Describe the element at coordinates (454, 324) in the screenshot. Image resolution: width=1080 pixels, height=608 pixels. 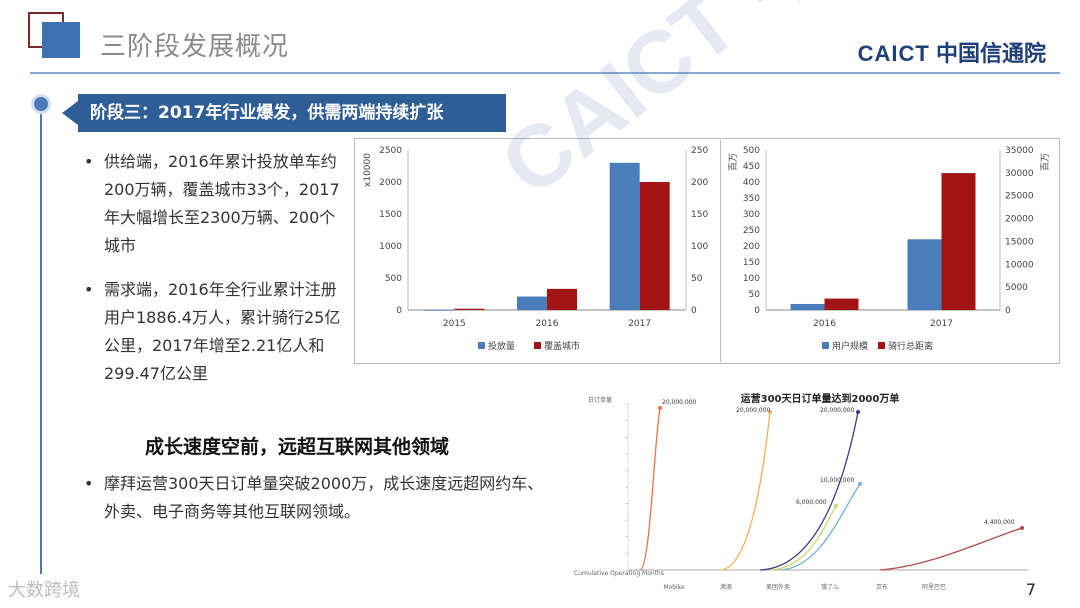
I see `x-tick-label: 2015` at that location.